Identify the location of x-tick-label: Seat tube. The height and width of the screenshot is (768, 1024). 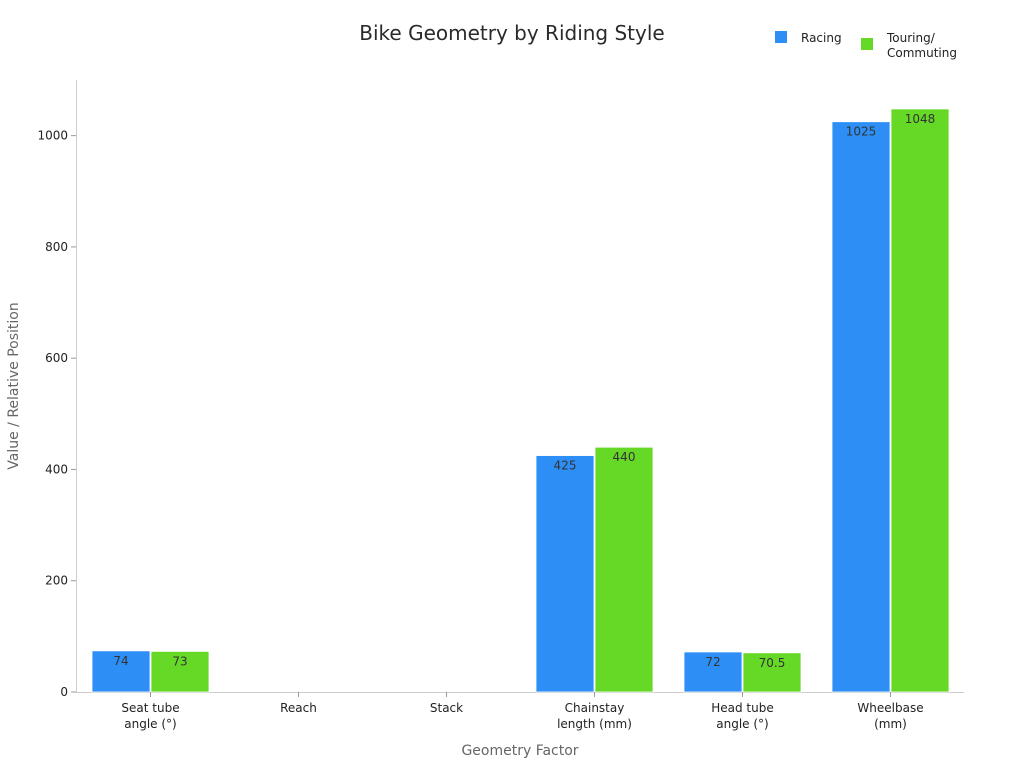
(150, 708).